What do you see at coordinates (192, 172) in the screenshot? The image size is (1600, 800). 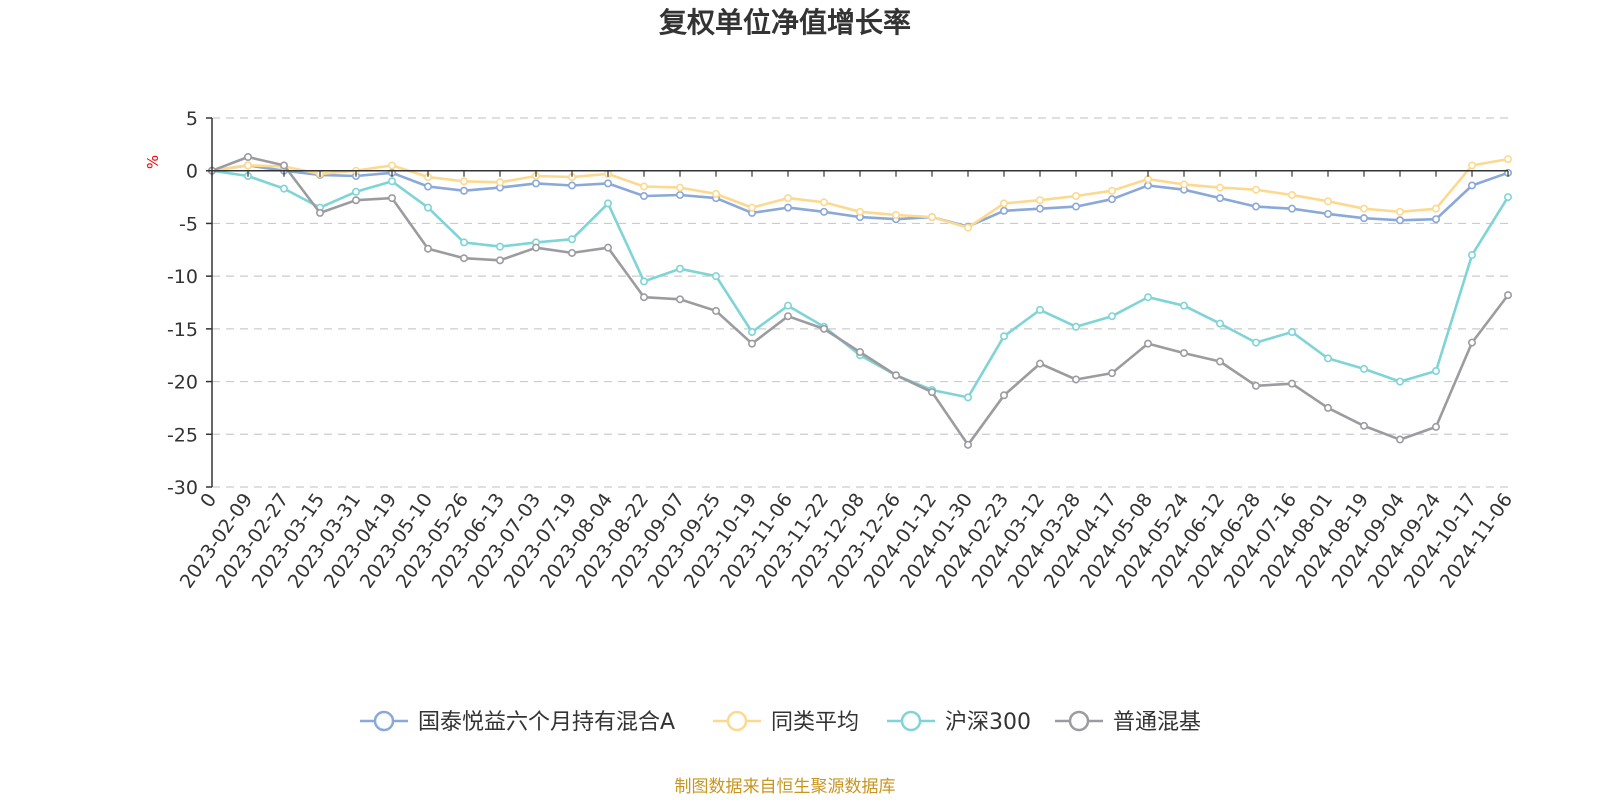 I see `y-tick-label: 0` at bounding box center [192, 172].